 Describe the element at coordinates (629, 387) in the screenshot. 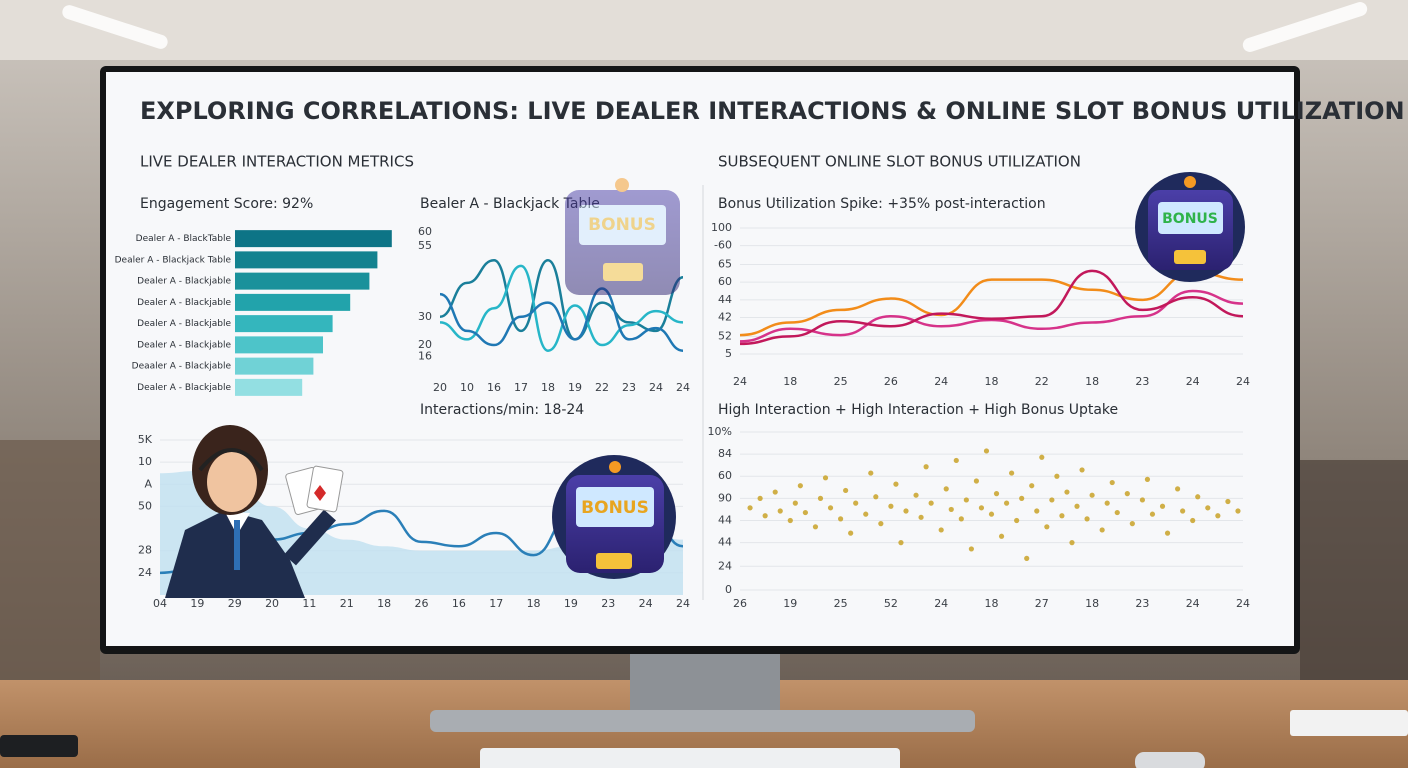

I see `x-tick-label: 23` at that location.